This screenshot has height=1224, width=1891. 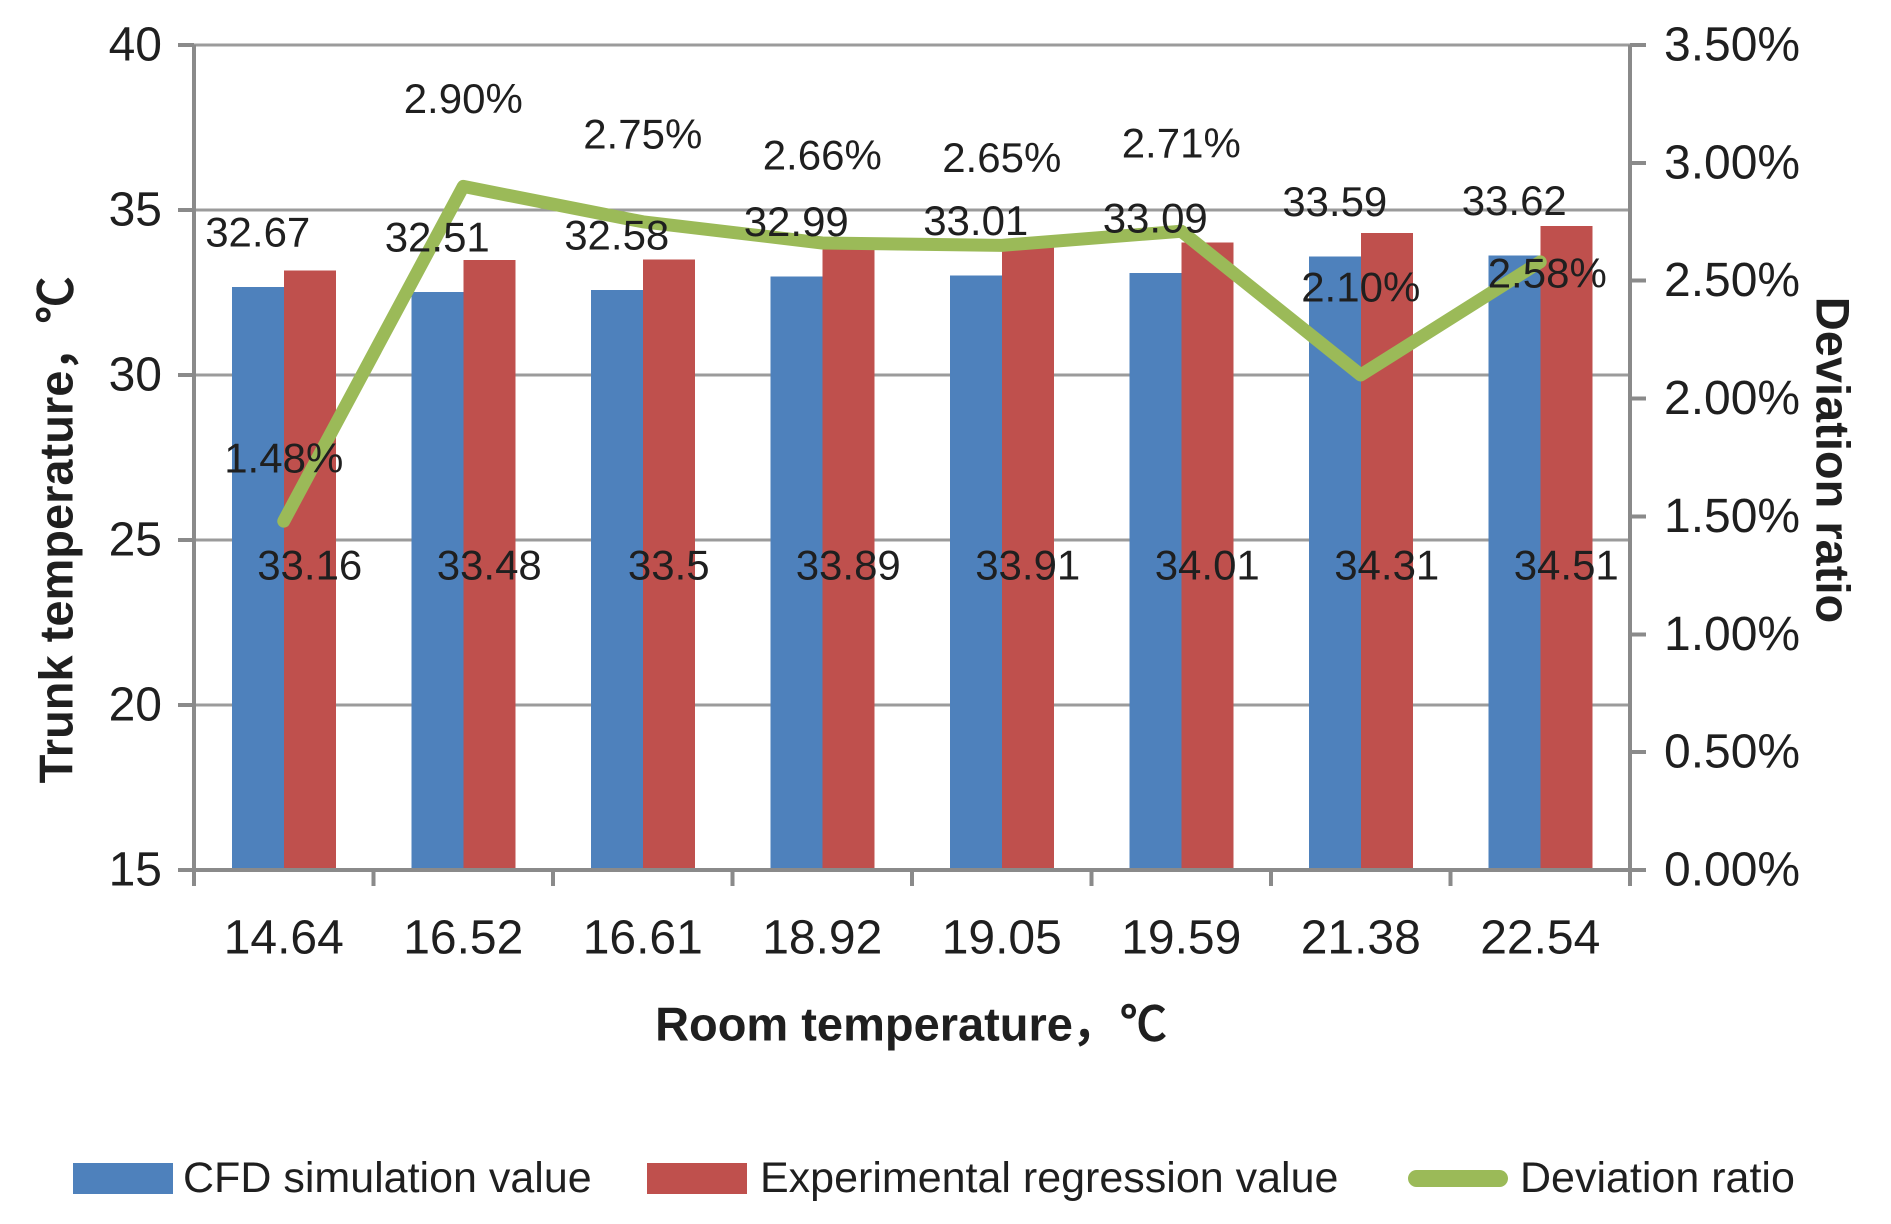 What do you see at coordinates (1547, 273) in the screenshot?
I see `deviation-ratio-value-label: 2.58%` at bounding box center [1547, 273].